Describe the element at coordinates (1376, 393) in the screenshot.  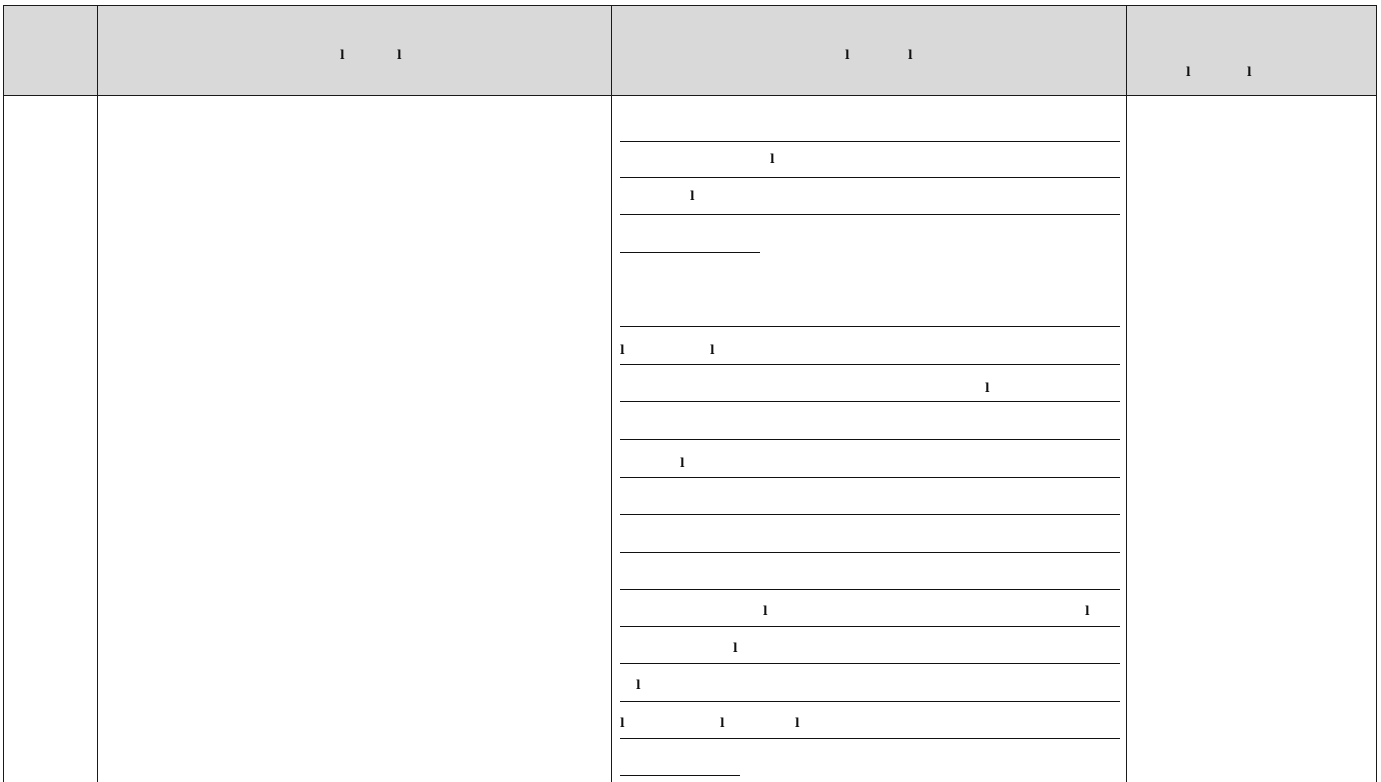
I see `table-right-border` at that location.